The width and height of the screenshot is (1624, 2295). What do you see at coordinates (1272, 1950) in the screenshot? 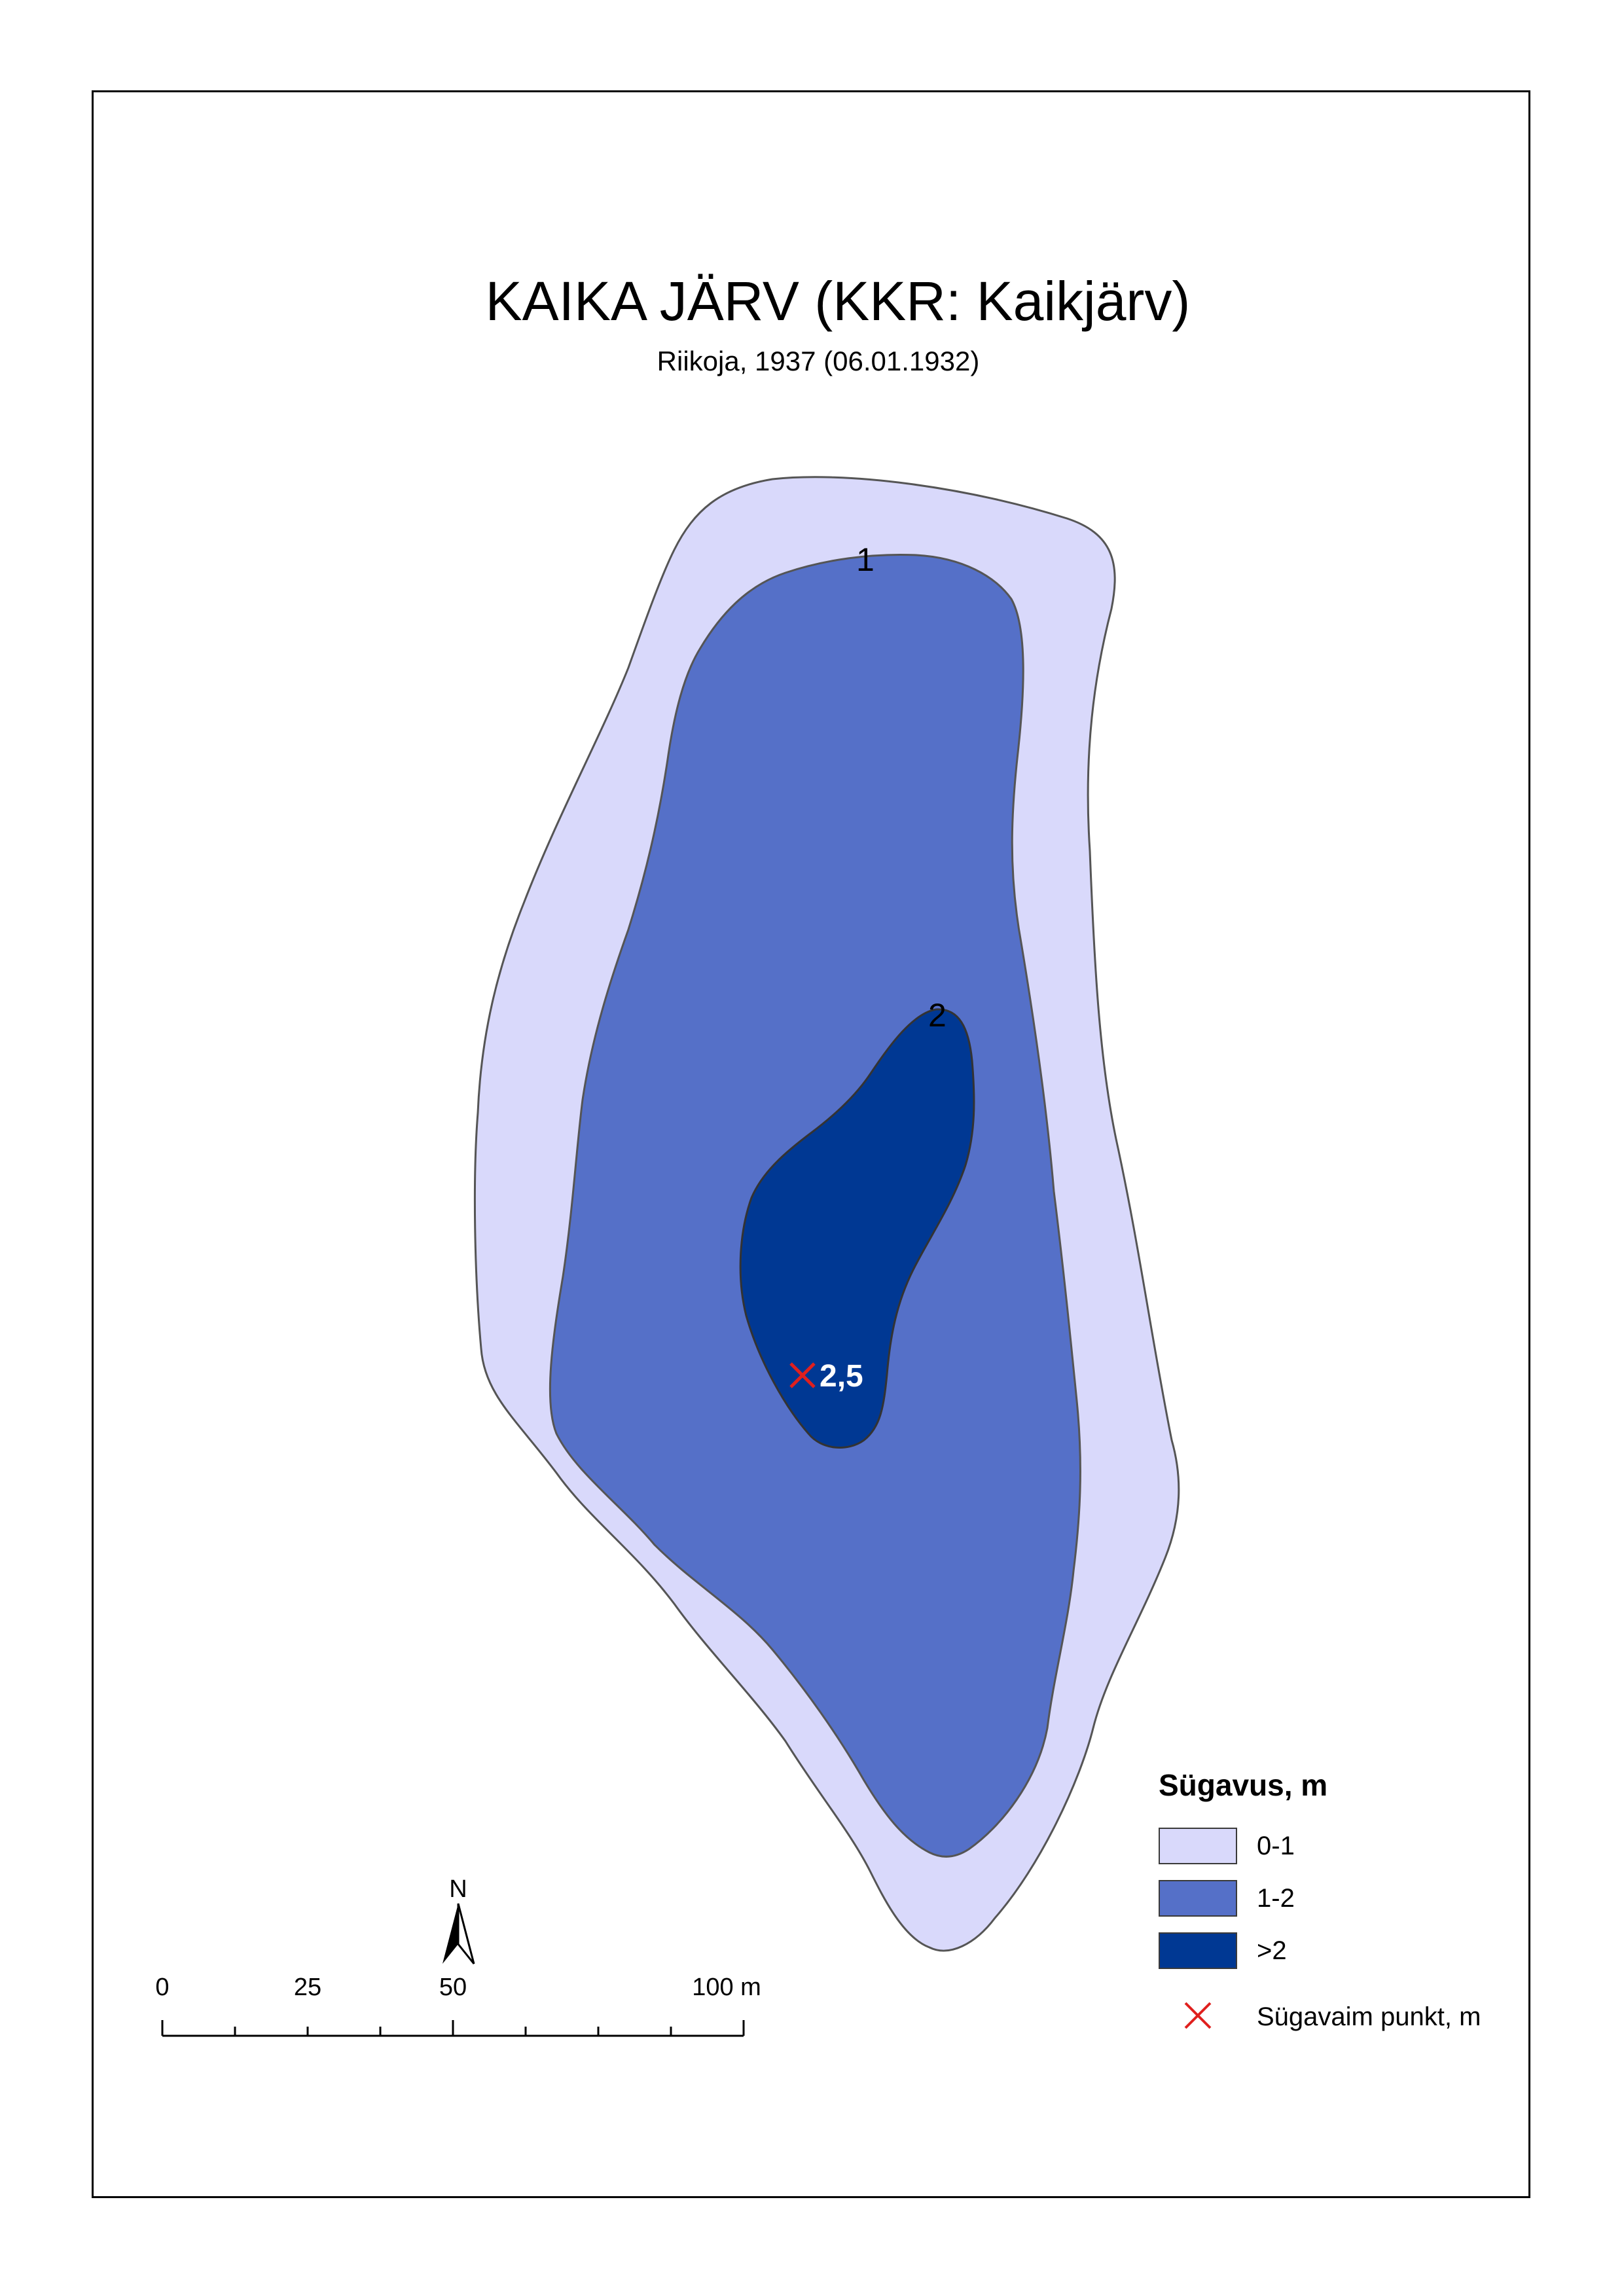
I see `legend-label-gt-2: >2` at bounding box center [1272, 1950].